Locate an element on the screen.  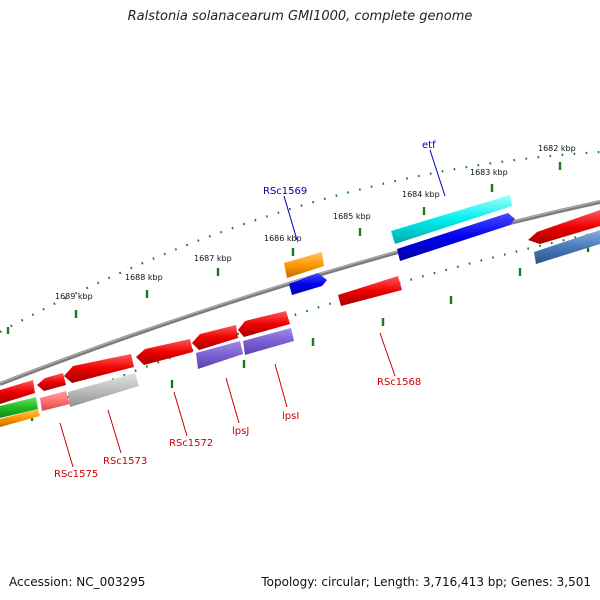
gene-pink-rsc1575 is located at coordinates (55, 401).